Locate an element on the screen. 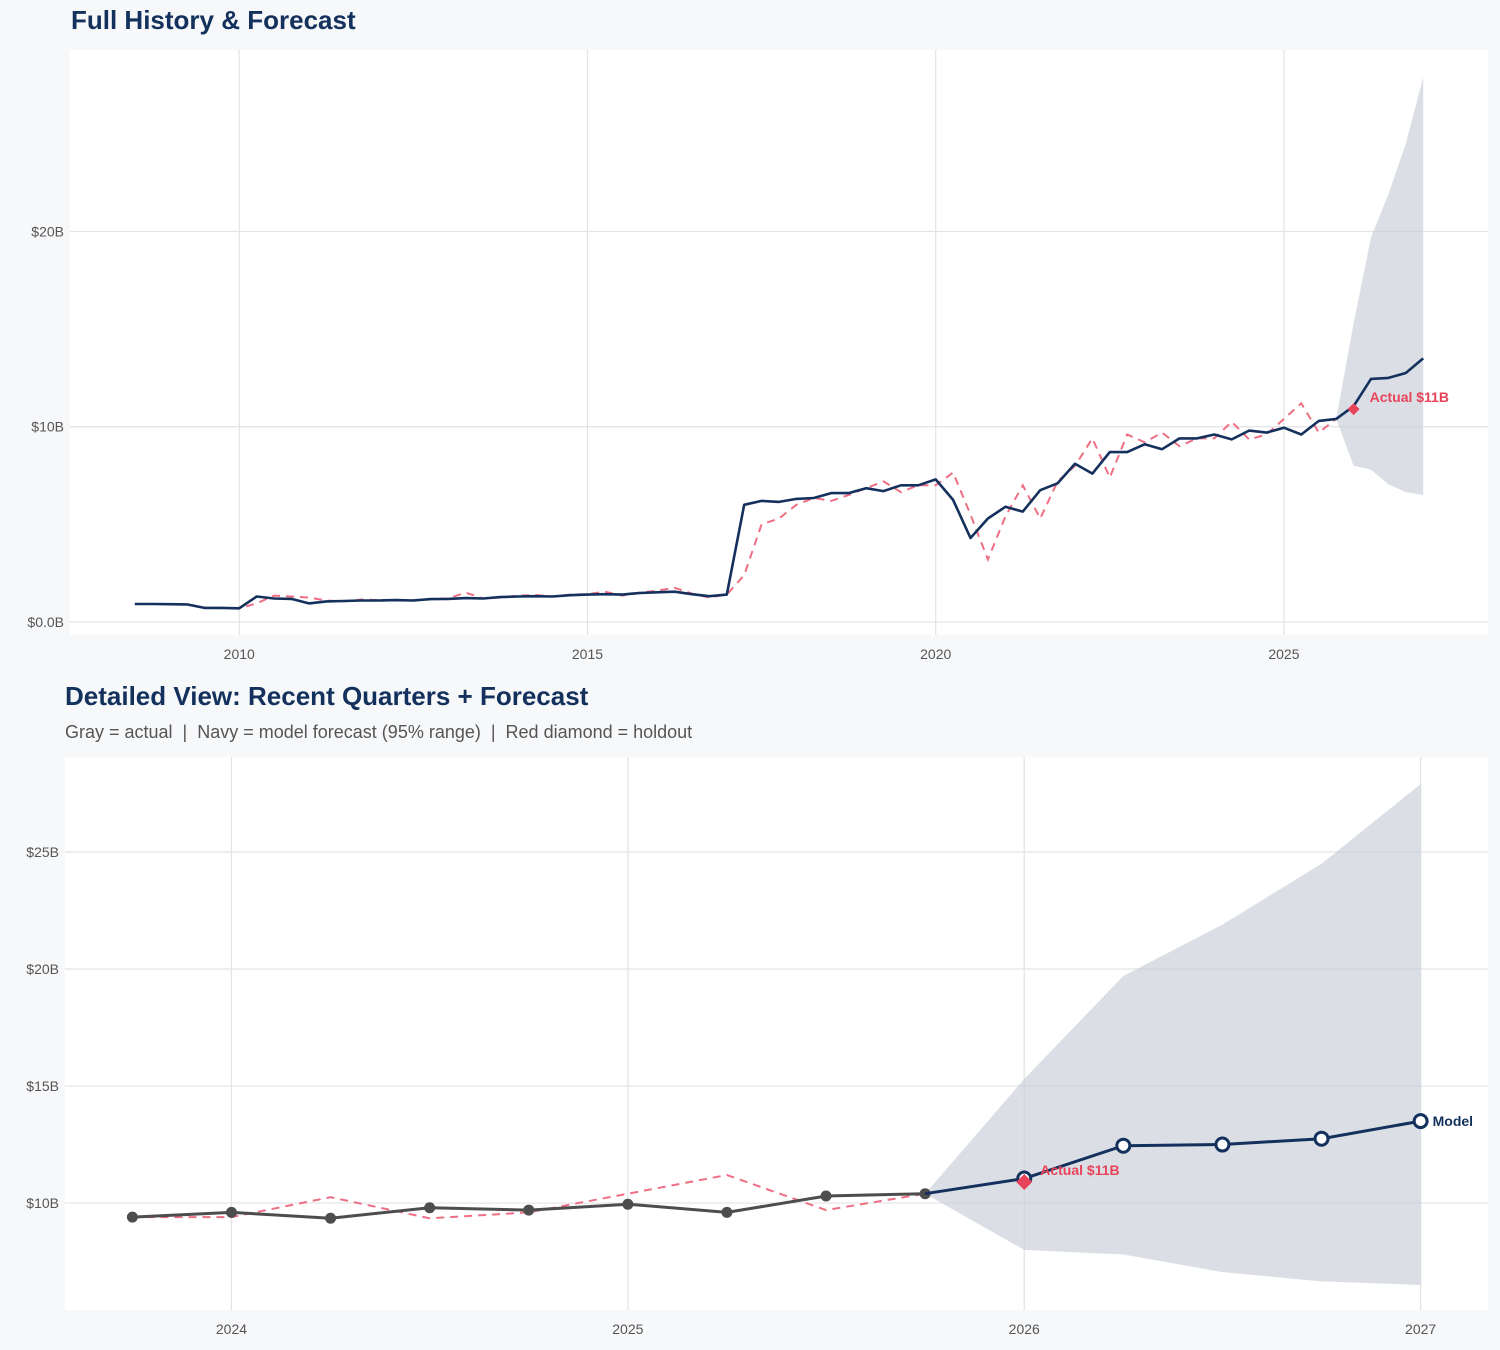  model-label: Model is located at coordinates (1453, 1121).